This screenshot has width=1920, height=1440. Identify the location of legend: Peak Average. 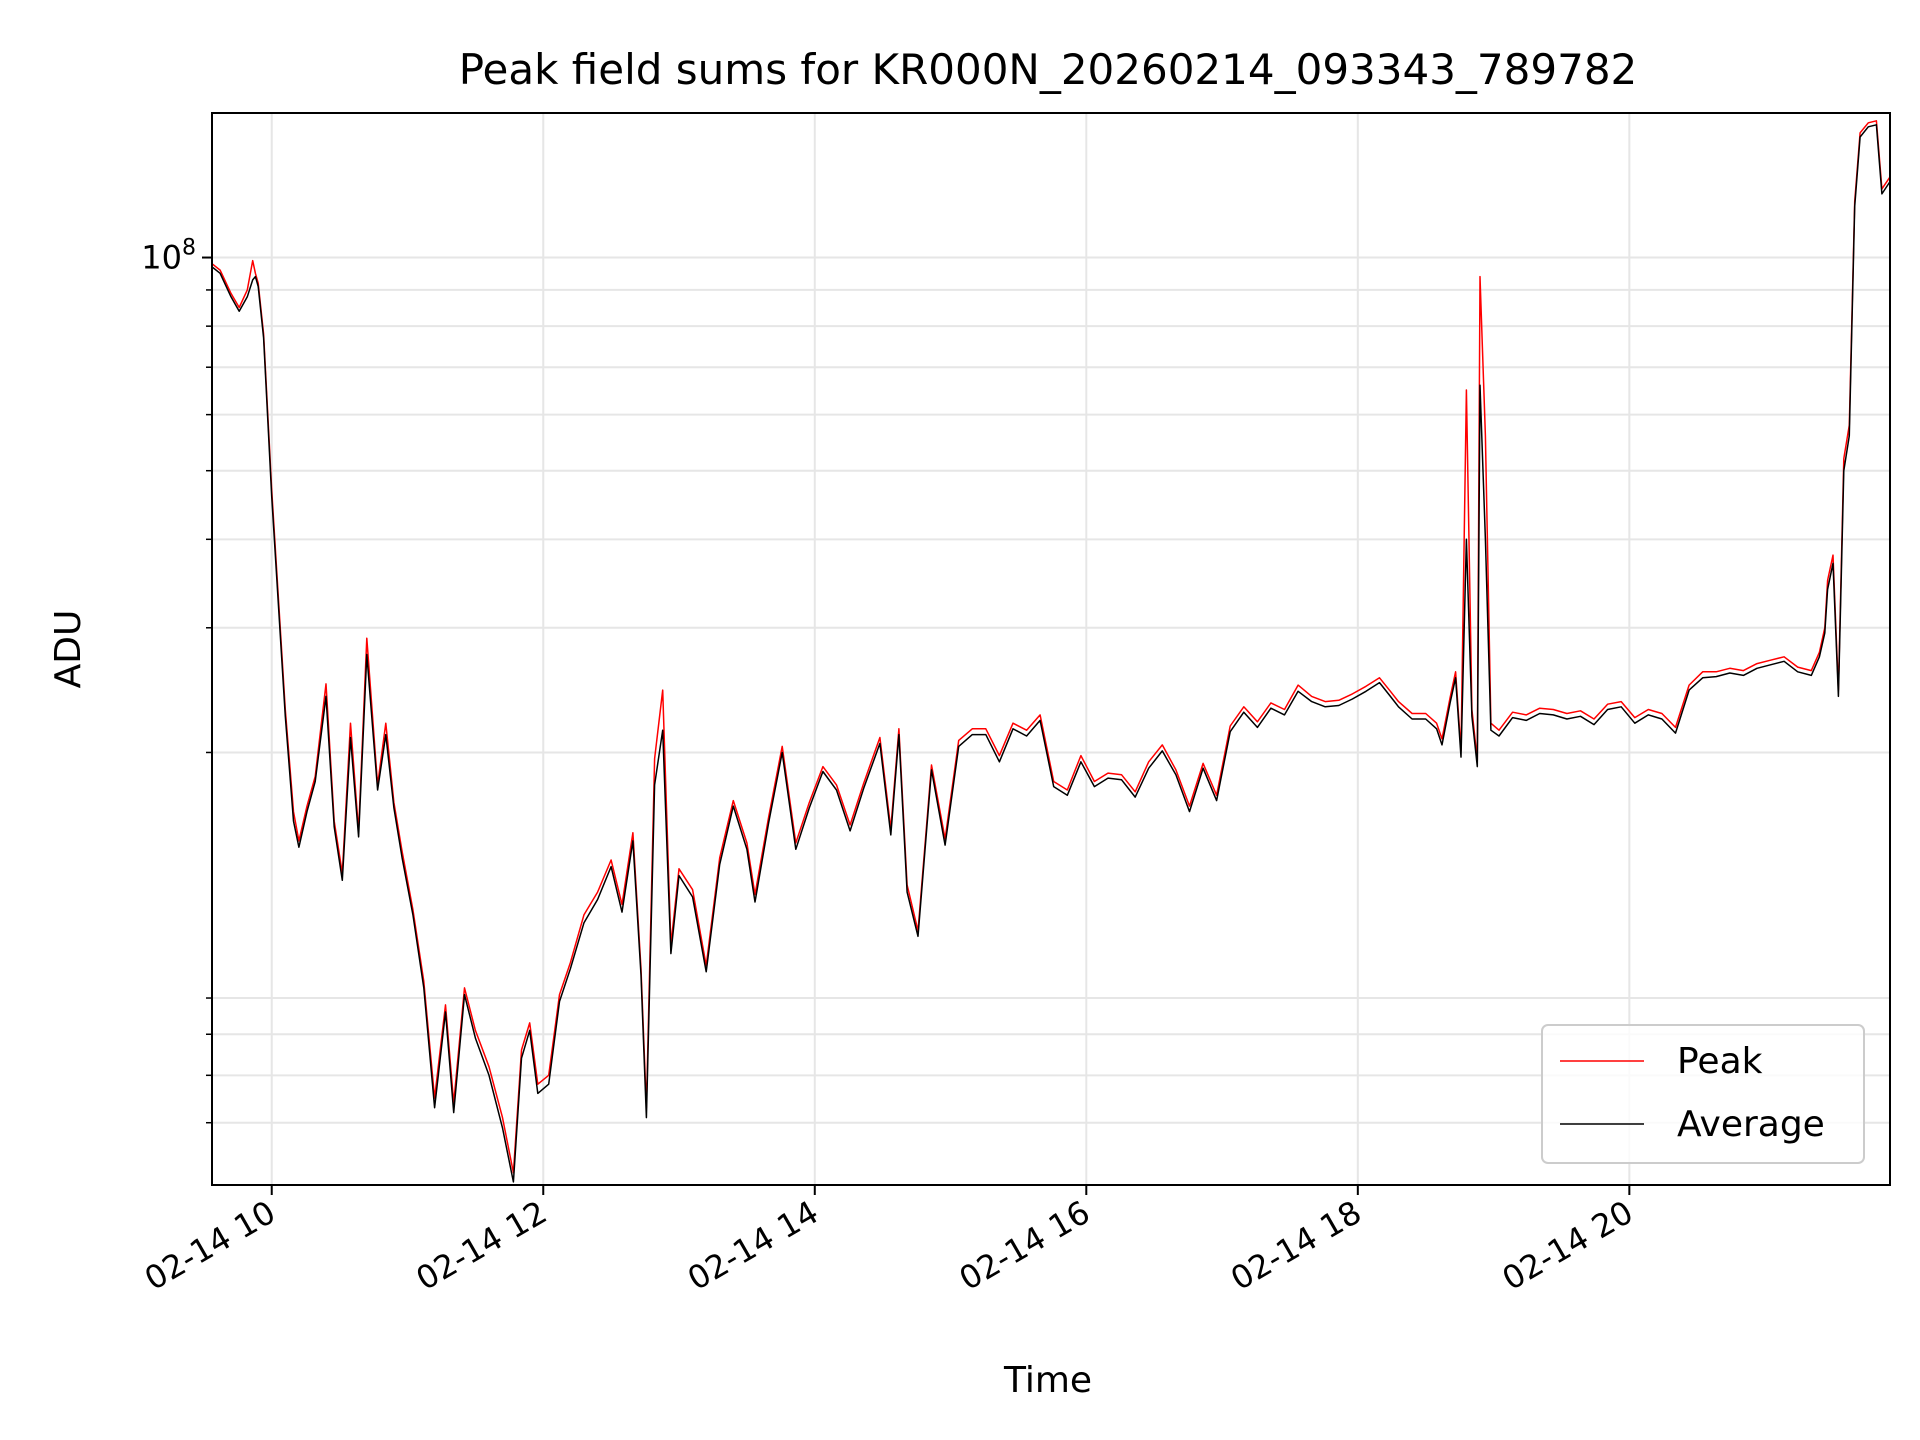
(1703, 1094).